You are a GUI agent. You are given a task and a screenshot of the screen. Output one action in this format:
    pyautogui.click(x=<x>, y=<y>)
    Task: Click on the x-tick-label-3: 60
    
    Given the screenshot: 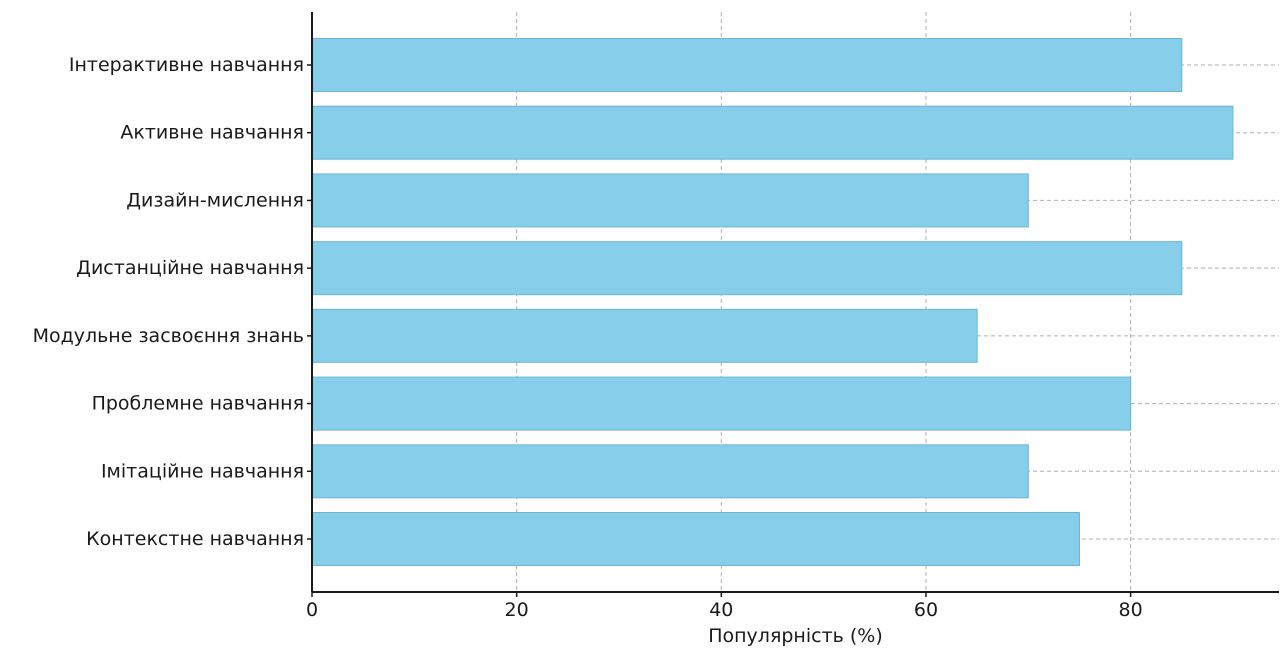 What is the action you would take?
    pyautogui.click(x=926, y=610)
    